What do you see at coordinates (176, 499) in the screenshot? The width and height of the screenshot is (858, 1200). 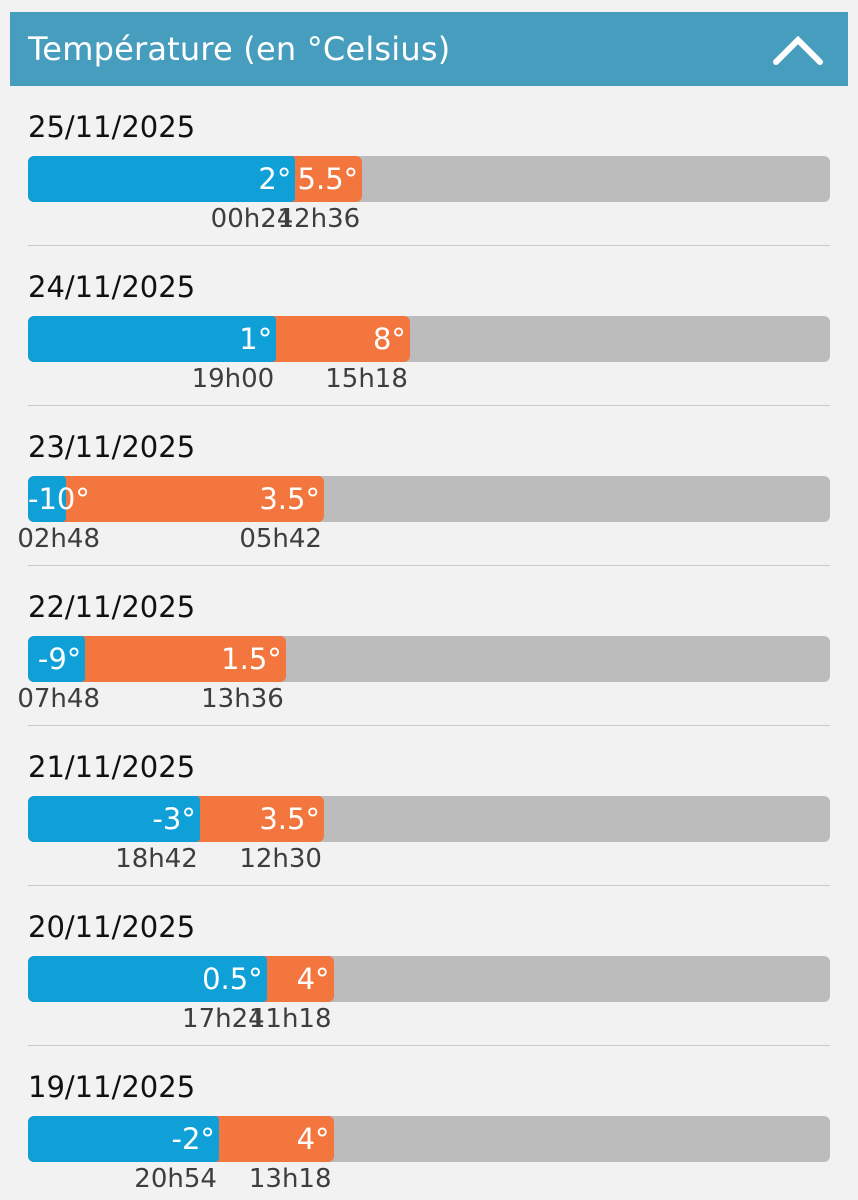 I see `max-temperature-bar` at bounding box center [176, 499].